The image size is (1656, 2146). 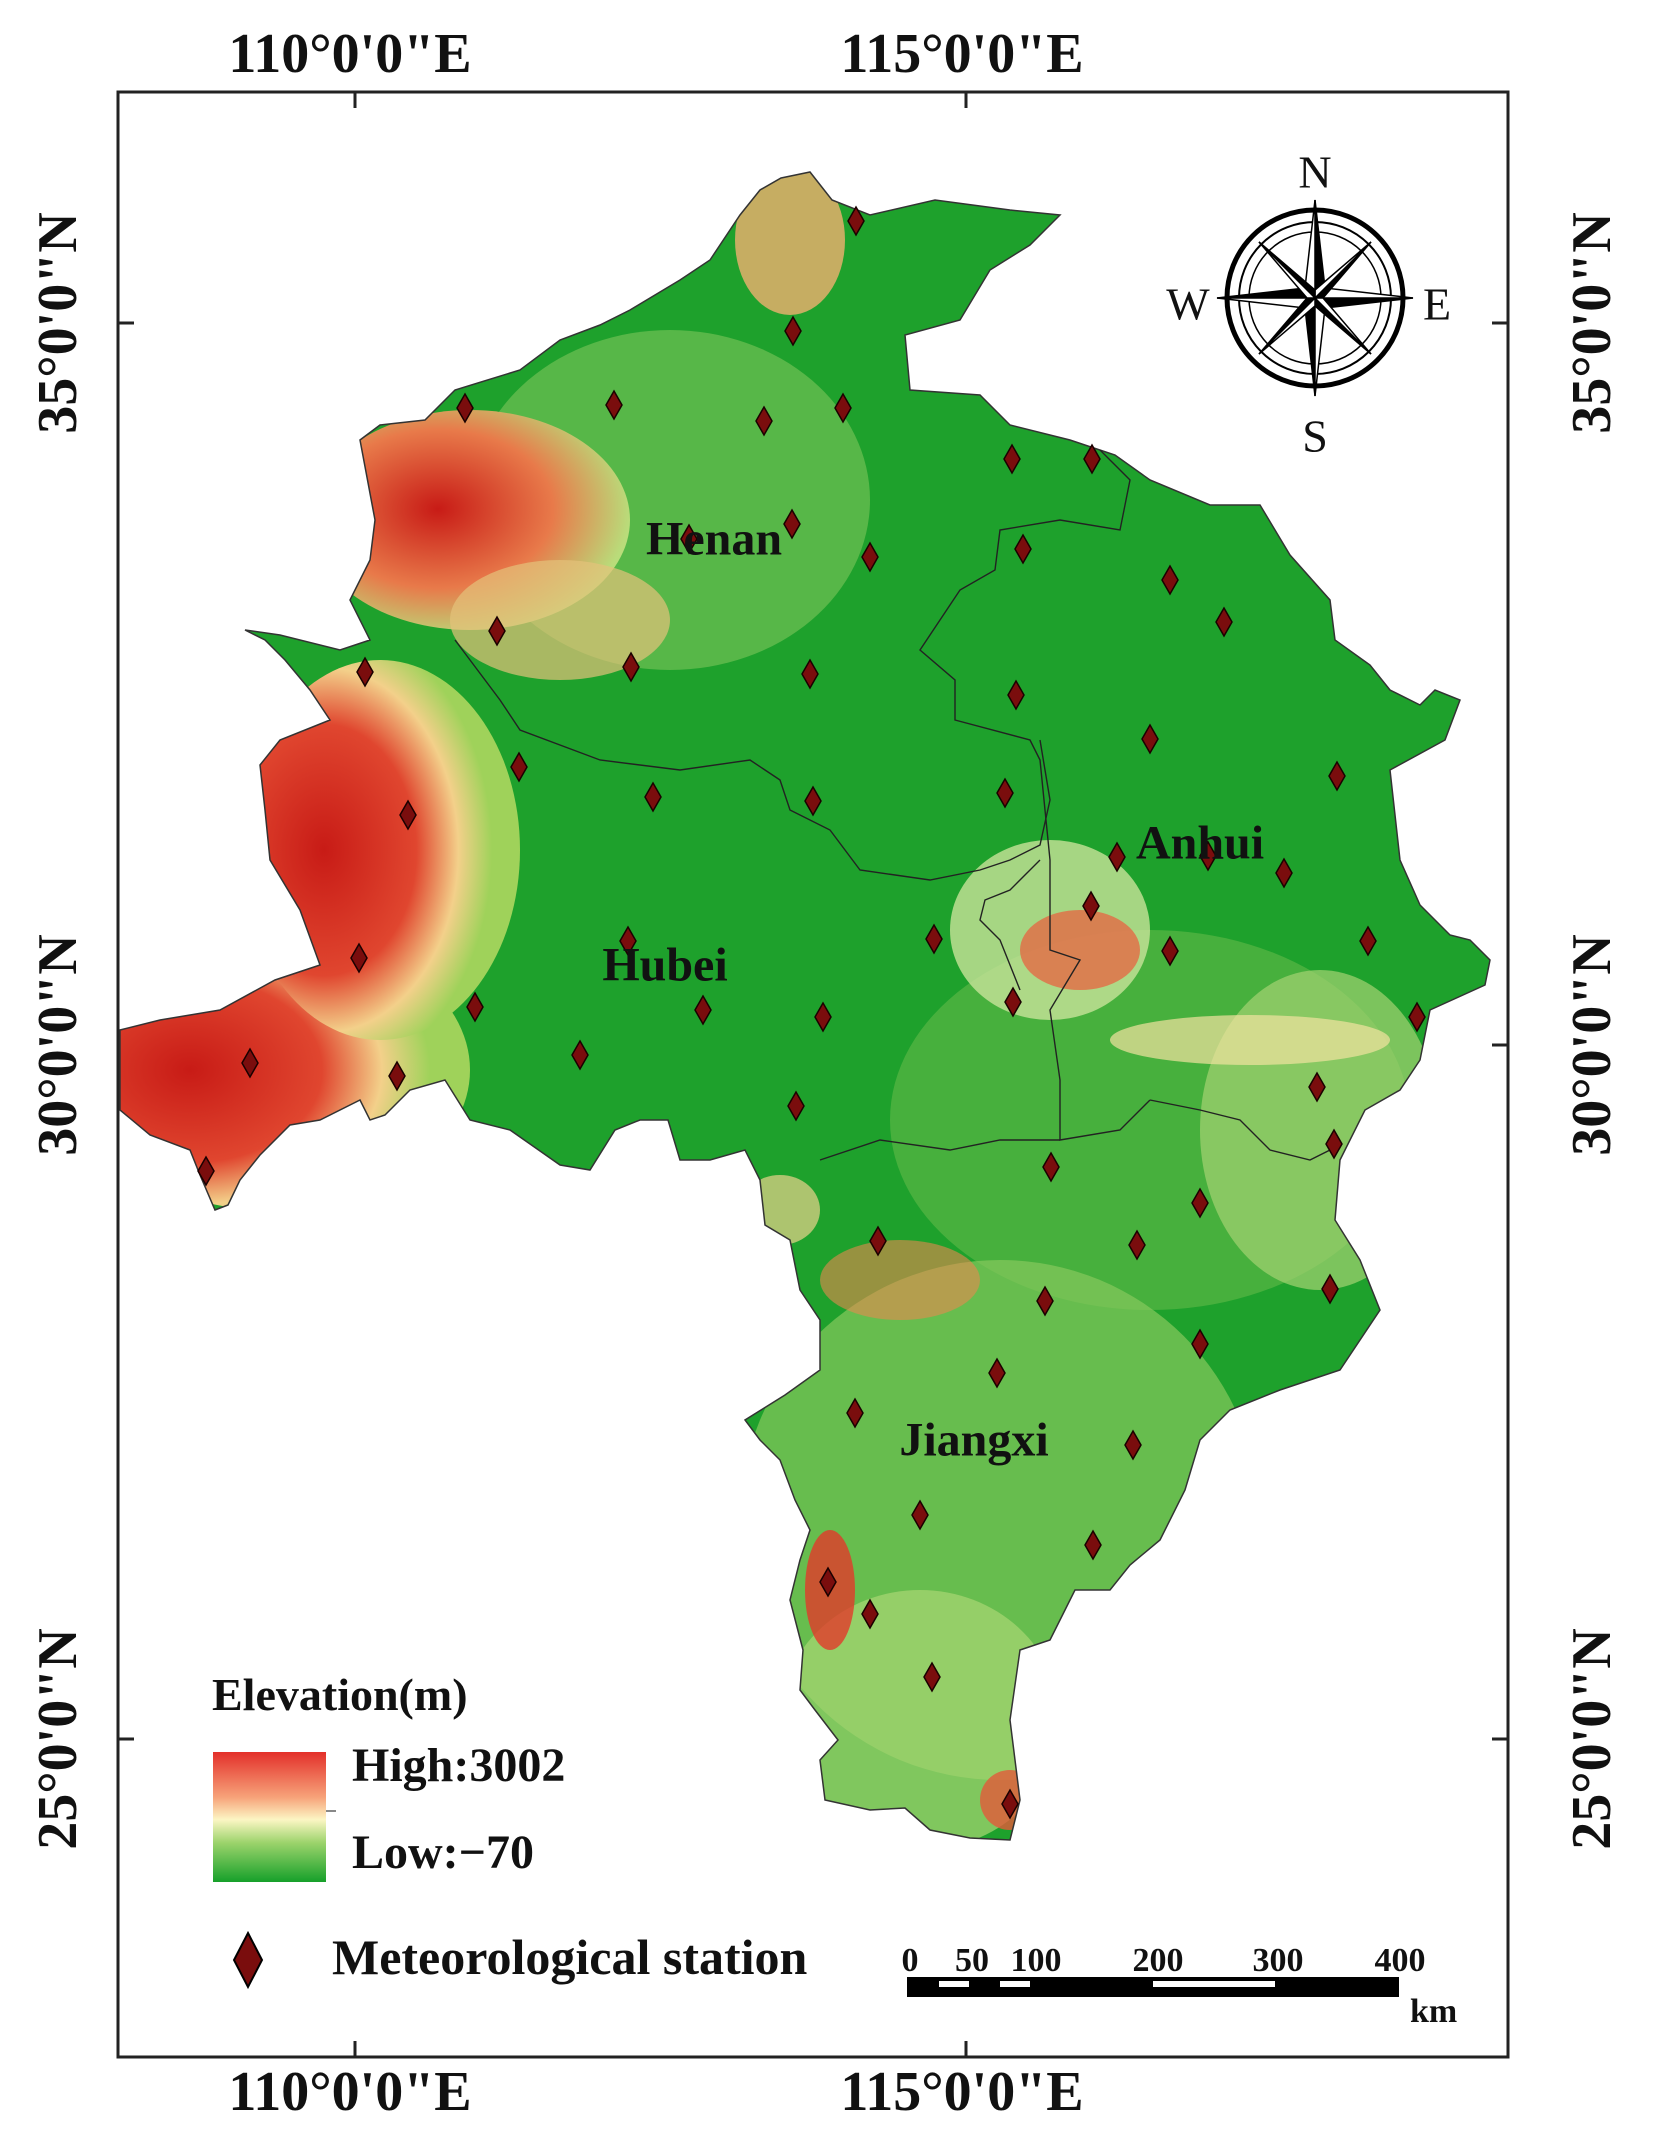 I want to click on scale-tick-200: 200, so click(x=1158, y=1960).